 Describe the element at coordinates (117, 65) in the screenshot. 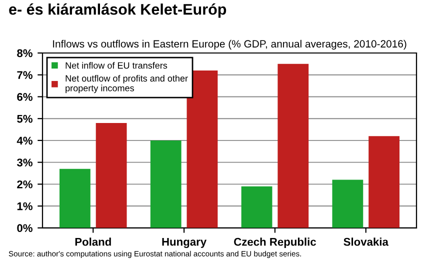

I see `legend-label: Net inflow of EU transfers` at that location.